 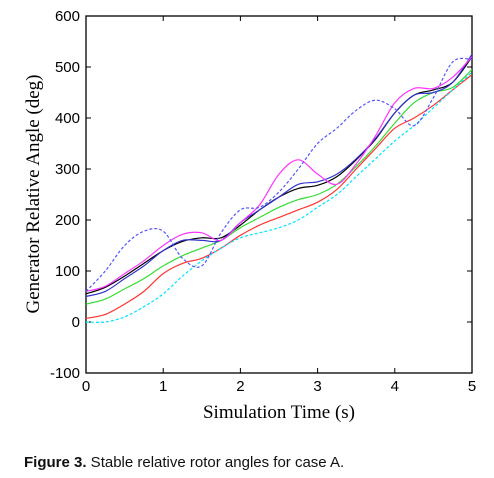 What do you see at coordinates (86, 386) in the screenshot?
I see `x-tick-label: 0` at bounding box center [86, 386].